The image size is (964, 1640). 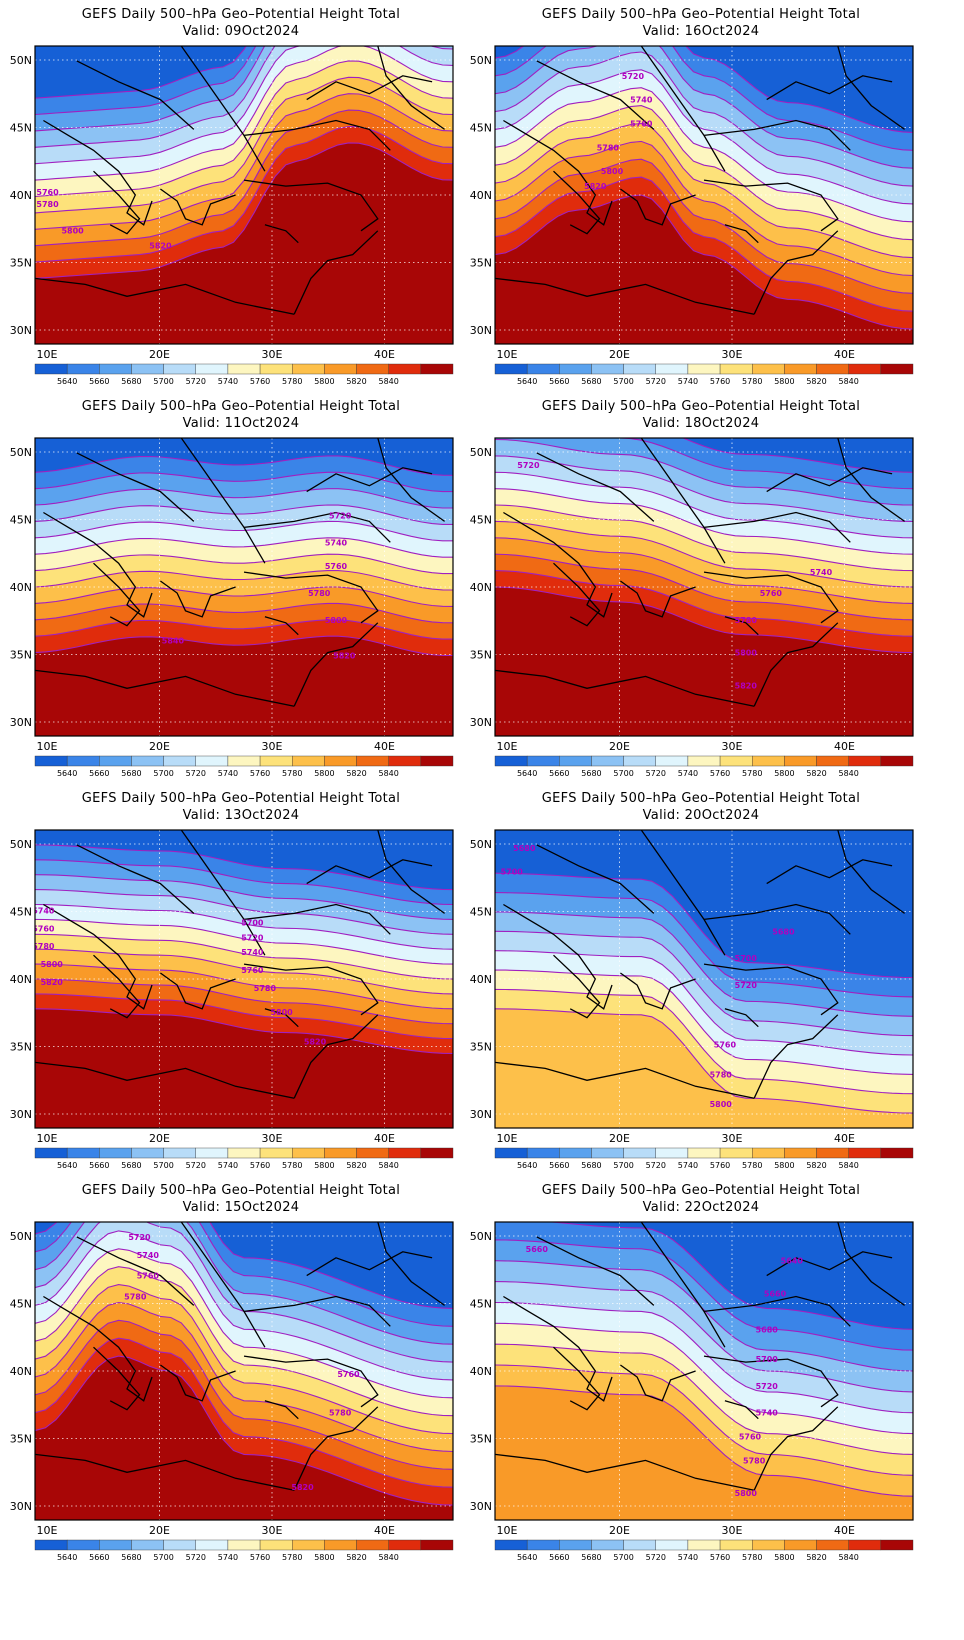 What do you see at coordinates (324, 773) in the screenshot?
I see `legend-label: 5800` at bounding box center [324, 773].